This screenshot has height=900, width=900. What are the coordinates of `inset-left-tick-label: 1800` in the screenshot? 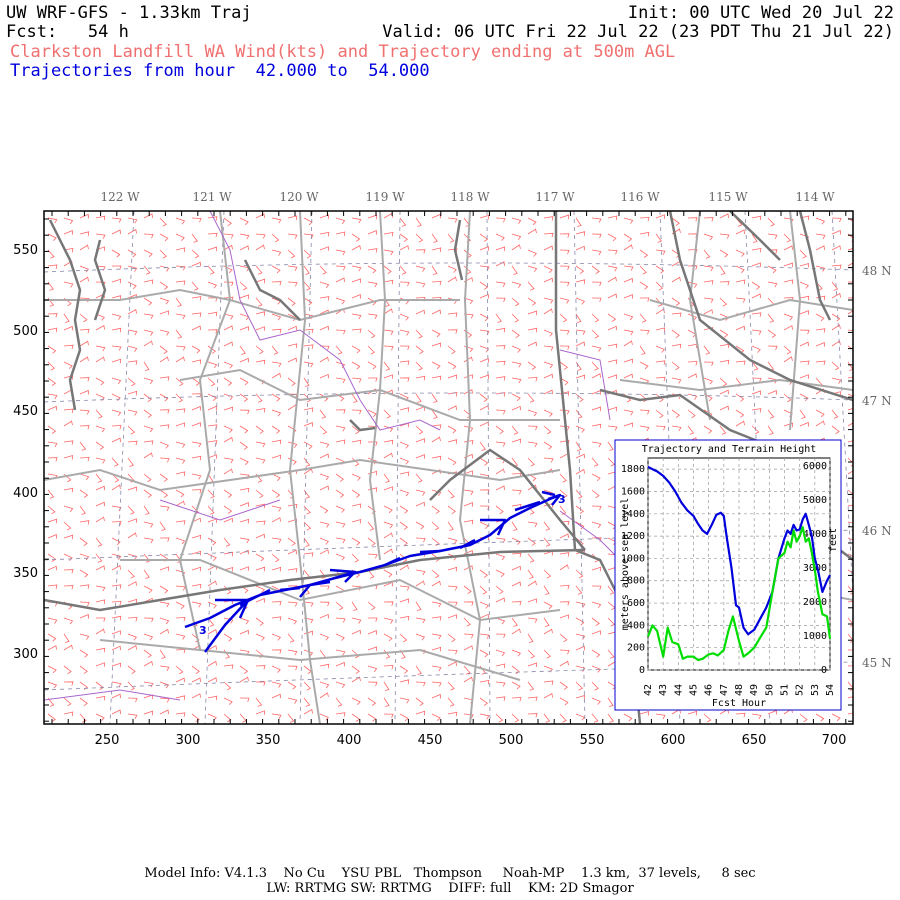 It's located at (633, 469).